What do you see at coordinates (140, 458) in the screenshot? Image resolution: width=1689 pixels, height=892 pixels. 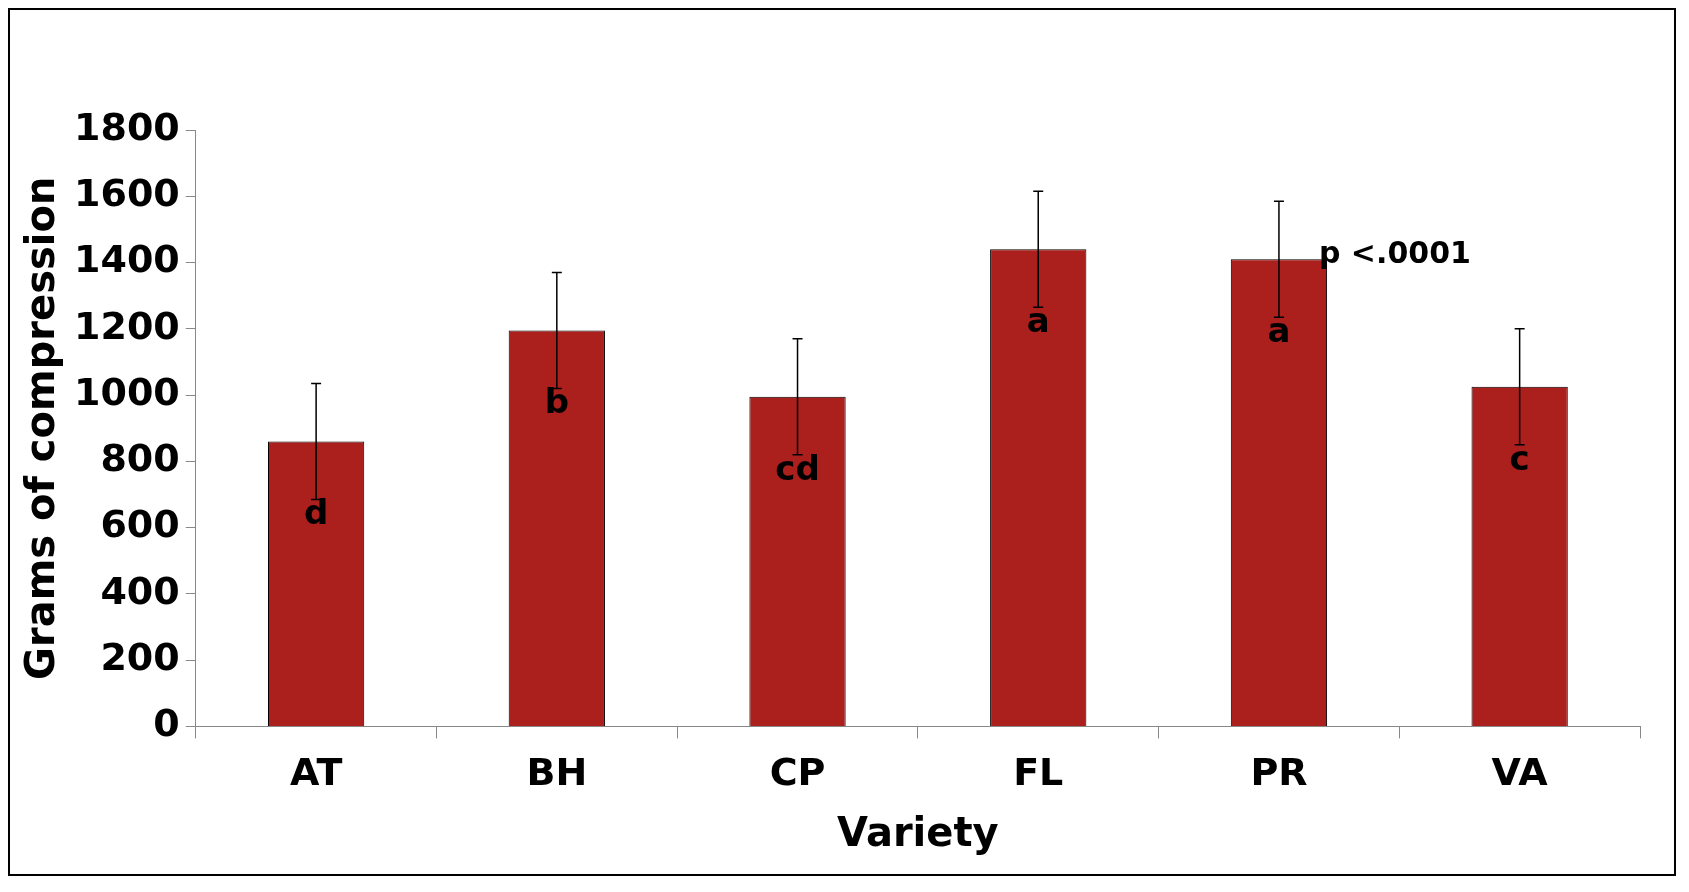 I see `y-tick-label: 800` at bounding box center [140, 458].